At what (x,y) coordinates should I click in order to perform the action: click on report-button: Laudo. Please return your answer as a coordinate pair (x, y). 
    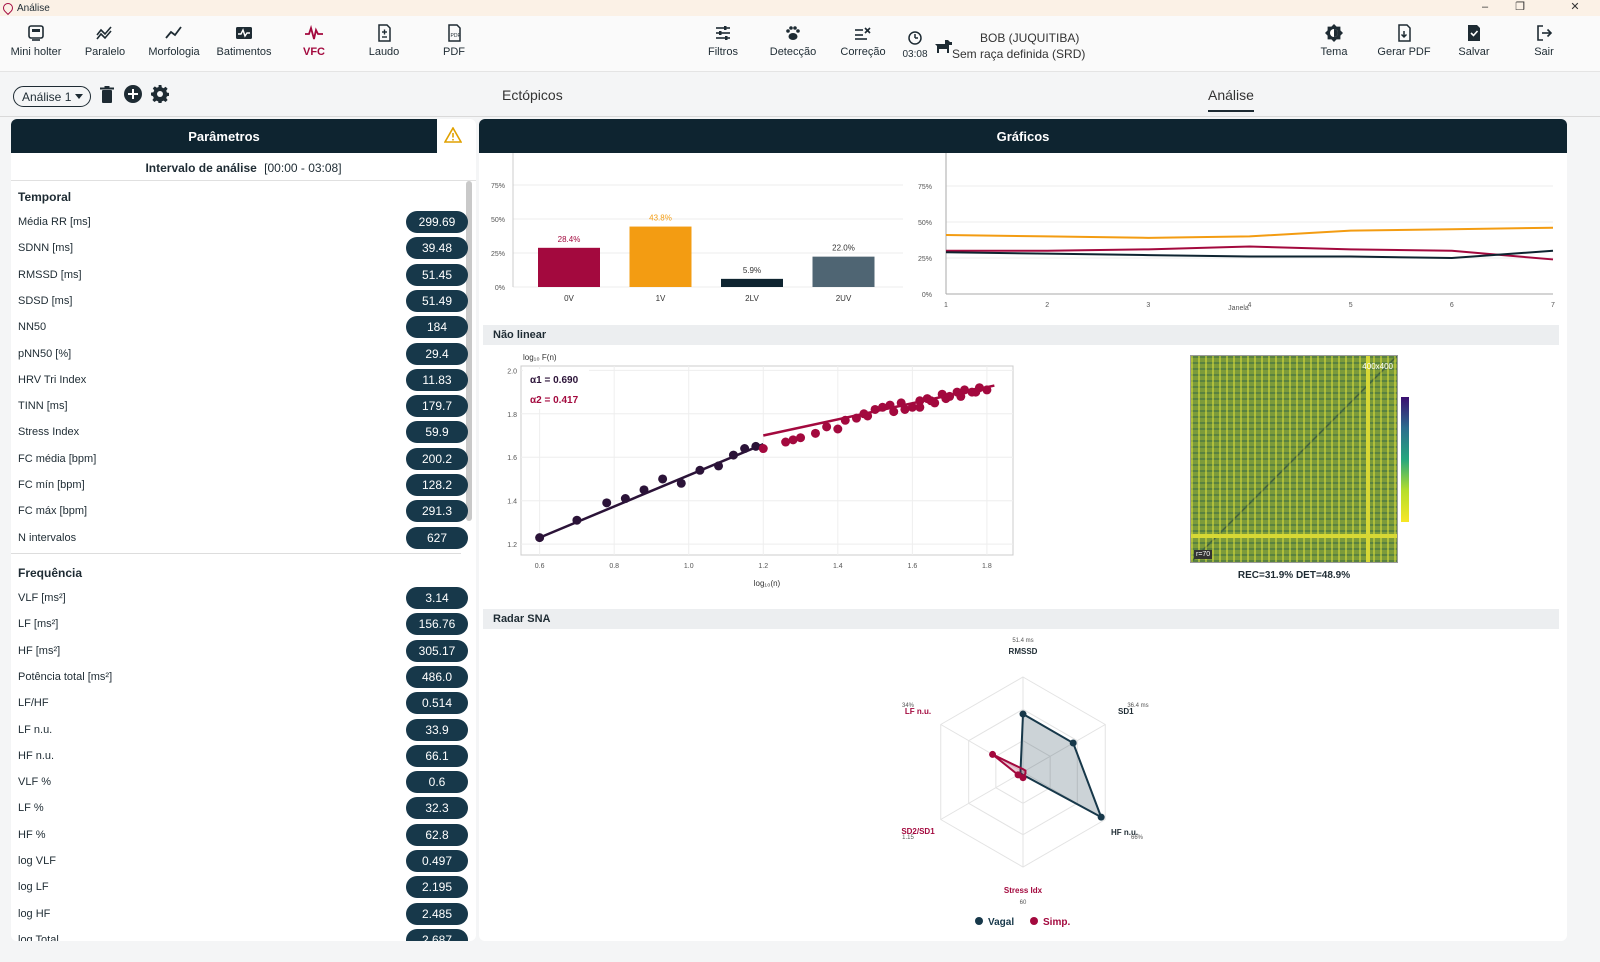
    Looking at the image, I should click on (384, 46).